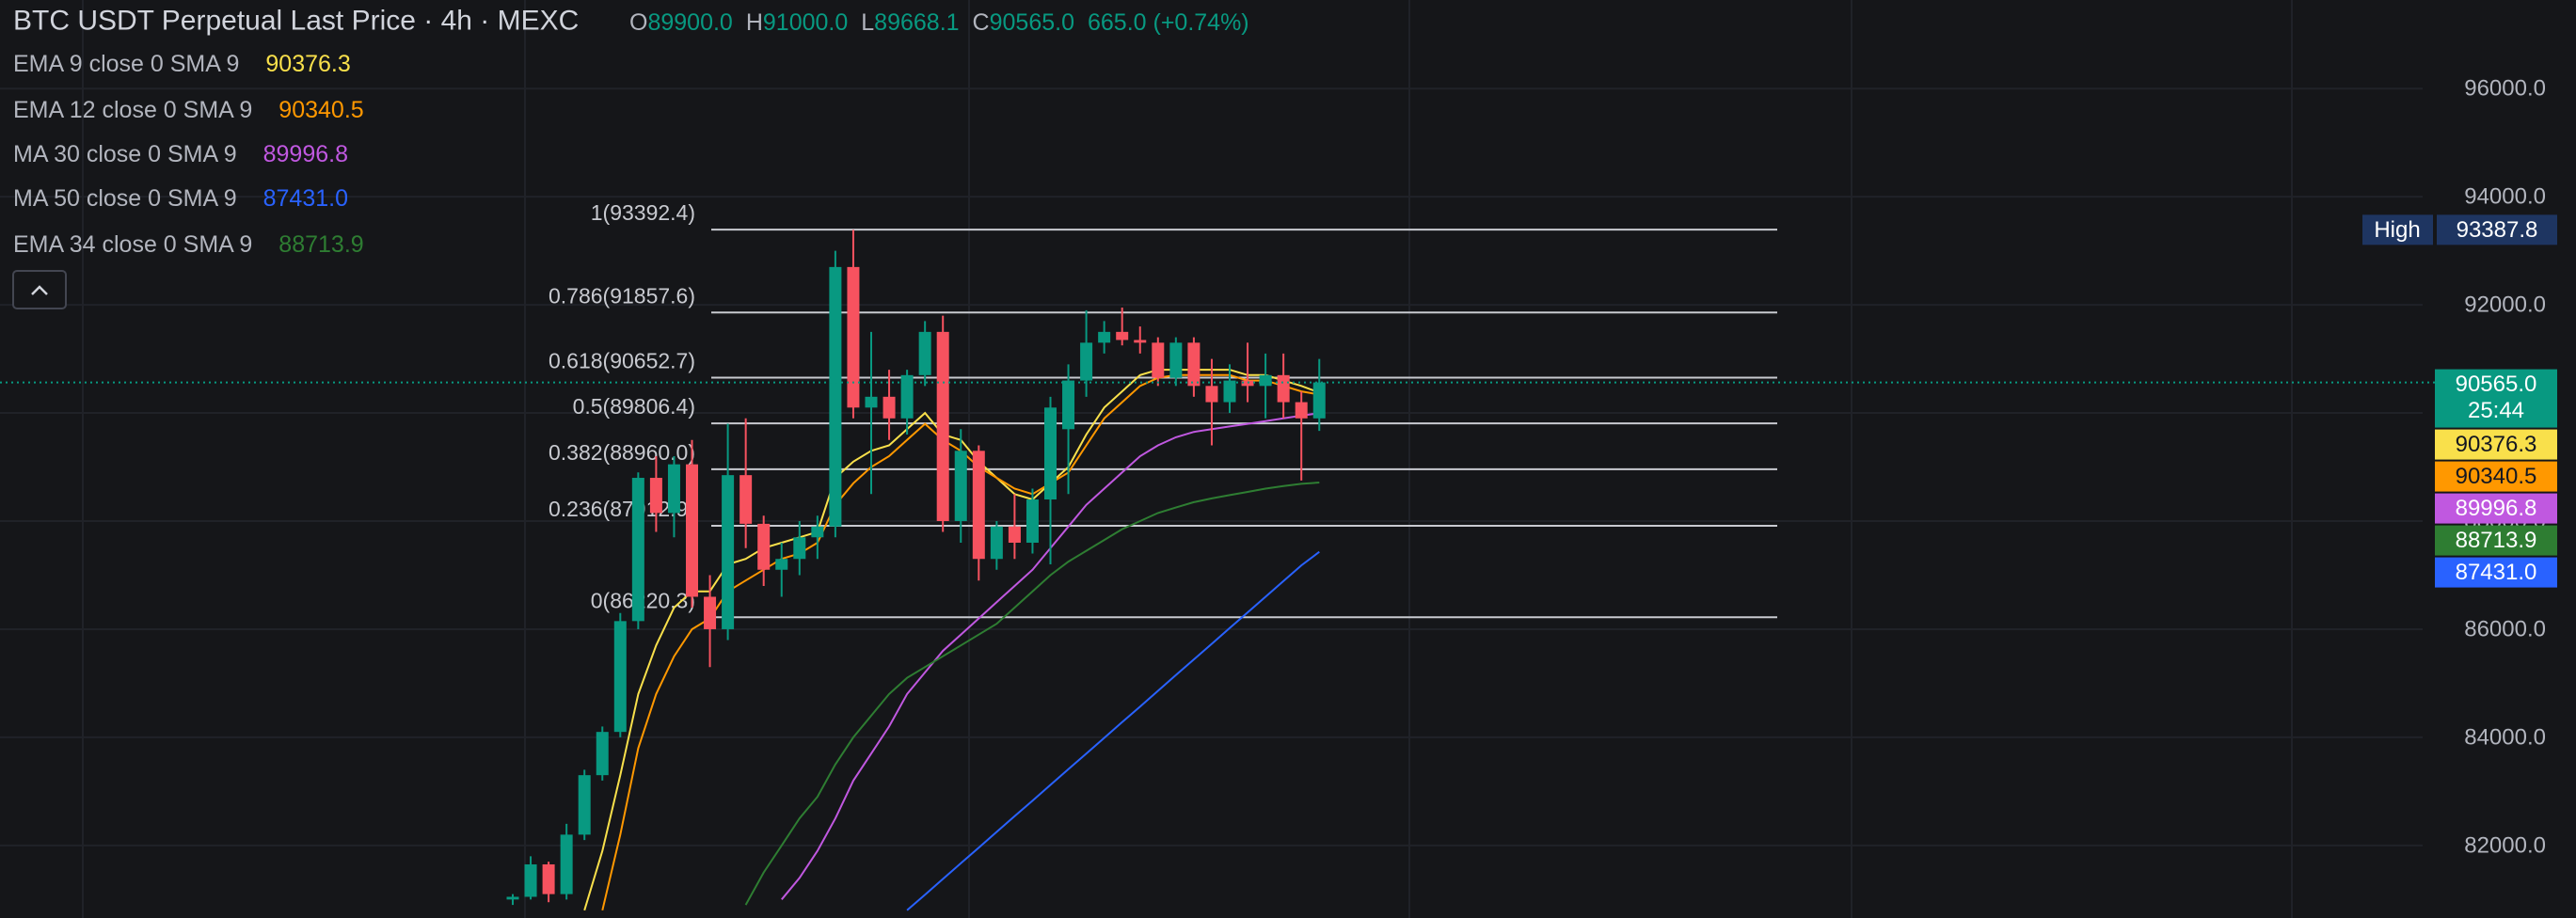  What do you see at coordinates (2505, 845) in the screenshot?
I see `y-tick-label: 82000.0` at bounding box center [2505, 845].